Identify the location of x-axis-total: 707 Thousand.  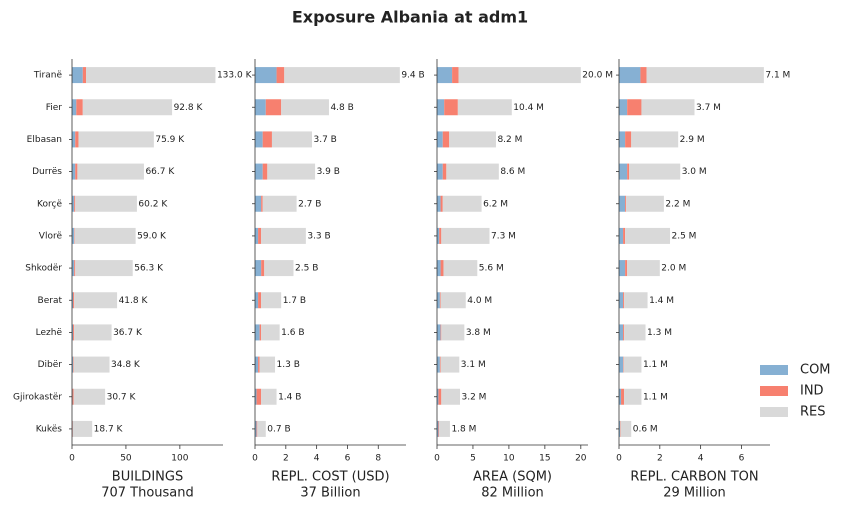
(147, 493).